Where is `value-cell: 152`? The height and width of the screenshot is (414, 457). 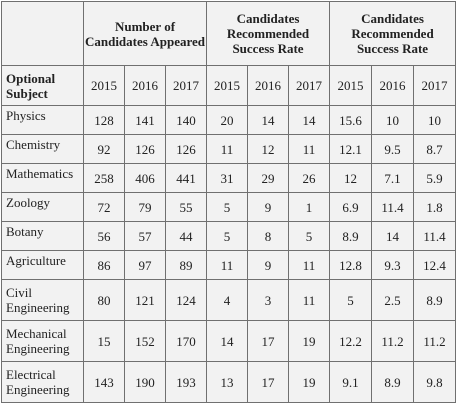 value-cell: 152 is located at coordinates (145, 341).